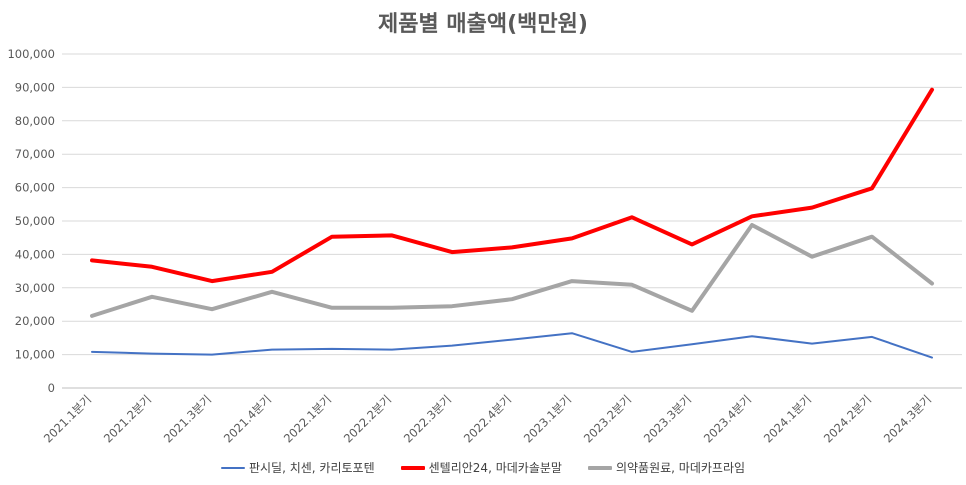 The width and height of the screenshot is (966, 485). I want to click on x-tick-label: 2021.1분기, so click(67, 418).